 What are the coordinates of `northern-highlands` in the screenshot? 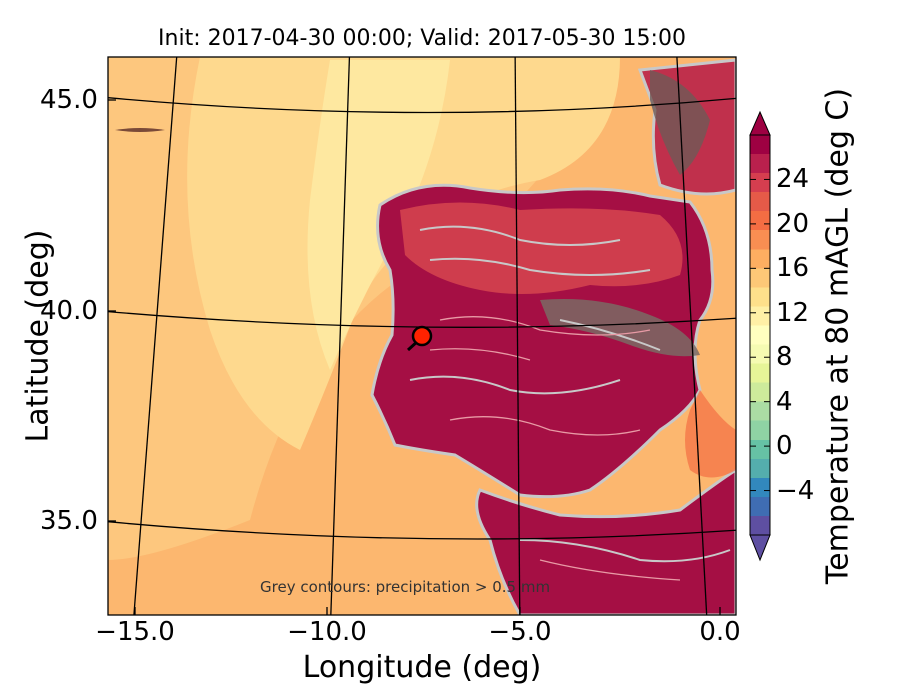 It's located at (541, 248).